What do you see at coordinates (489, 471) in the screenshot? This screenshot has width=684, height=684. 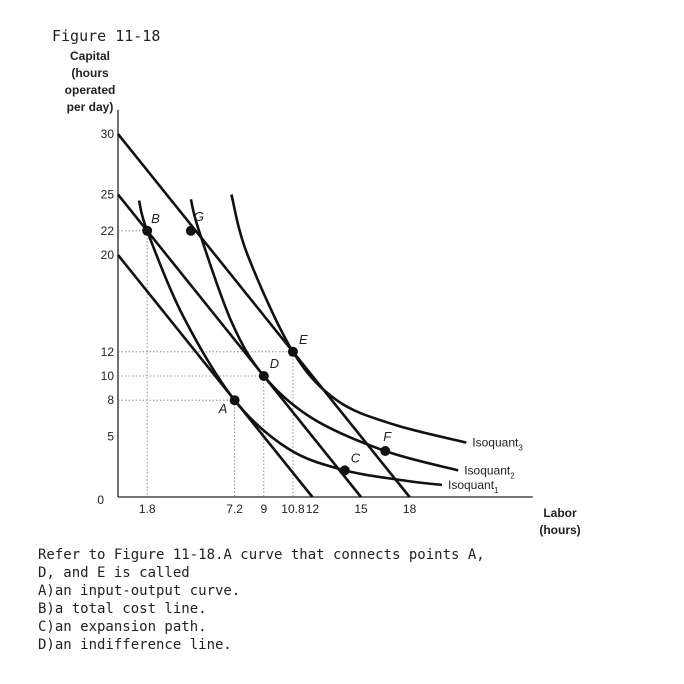 I see `isoquant-label: Isoquant2` at bounding box center [489, 471].